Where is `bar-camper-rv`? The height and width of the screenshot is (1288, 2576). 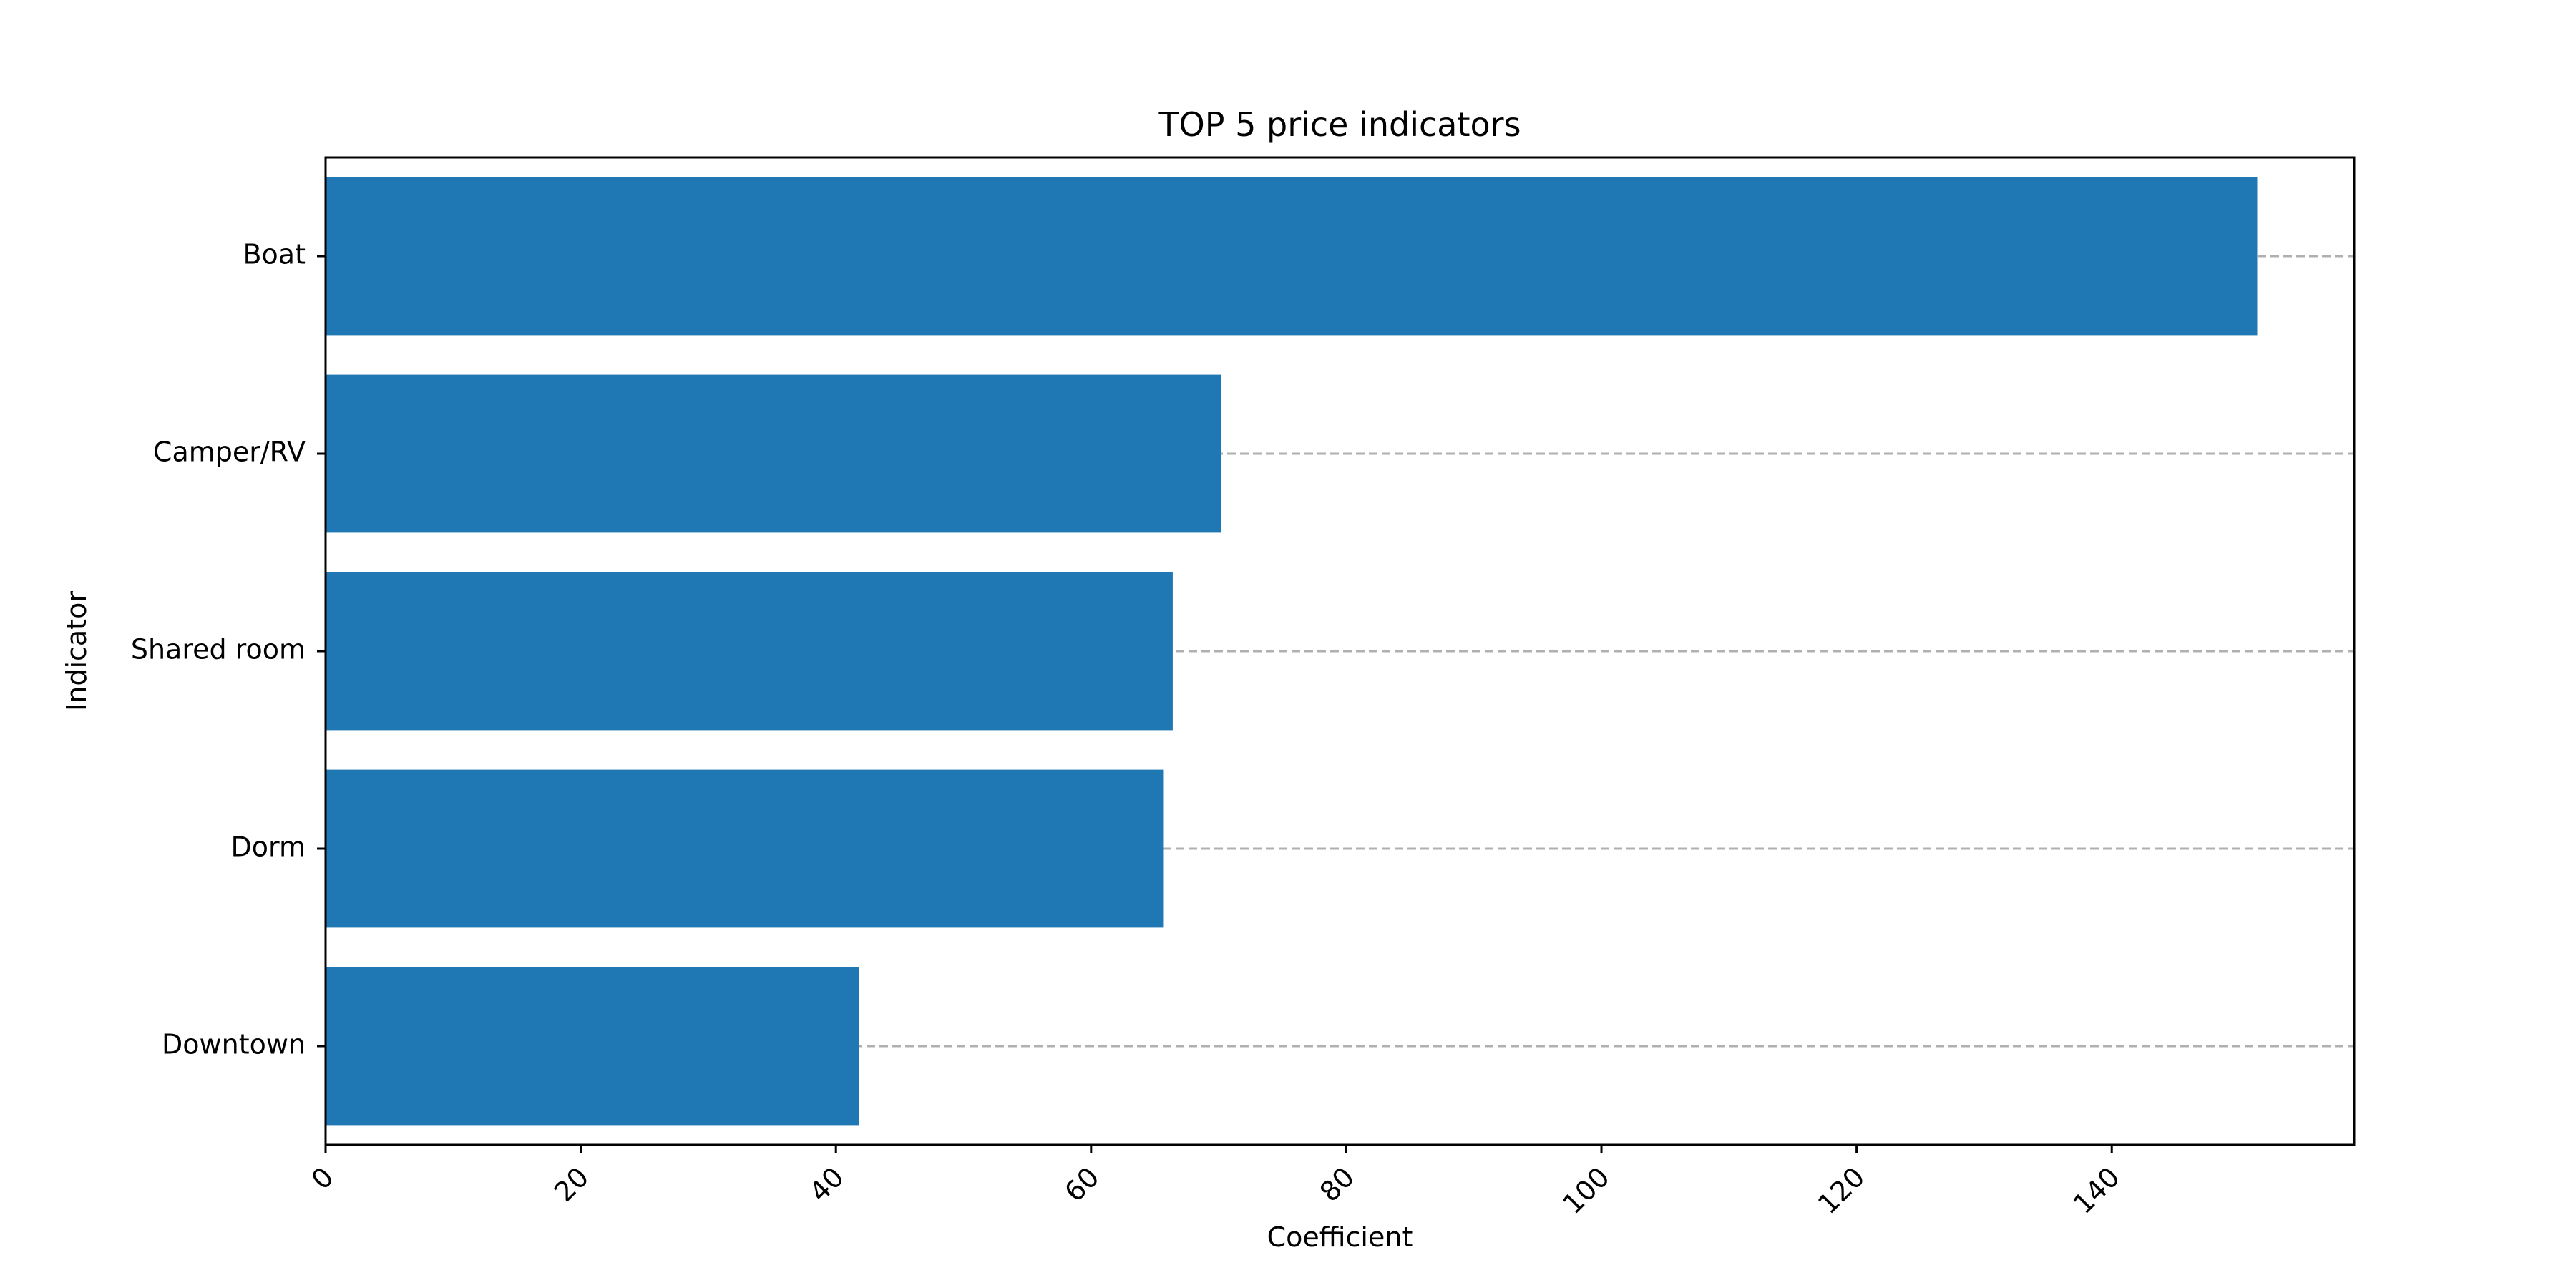
bar-camper-rv is located at coordinates (773, 453).